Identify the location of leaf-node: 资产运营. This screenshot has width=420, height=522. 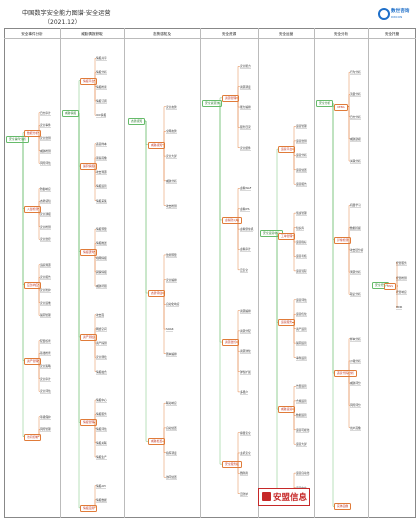
(301, 329).